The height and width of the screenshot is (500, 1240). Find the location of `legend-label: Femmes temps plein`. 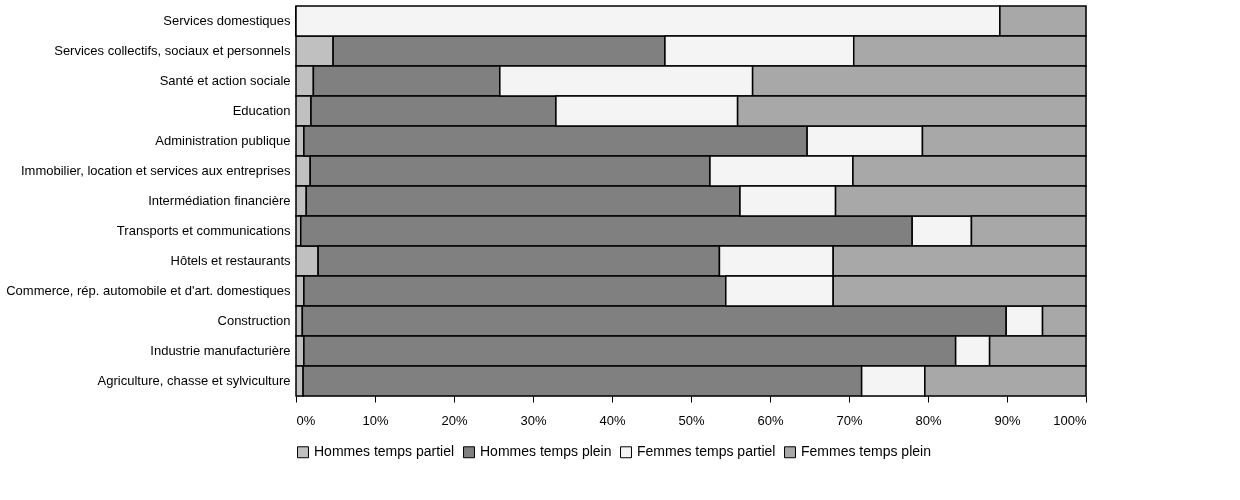

legend-label: Femmes temps plein is located at coordinates (866, 451).